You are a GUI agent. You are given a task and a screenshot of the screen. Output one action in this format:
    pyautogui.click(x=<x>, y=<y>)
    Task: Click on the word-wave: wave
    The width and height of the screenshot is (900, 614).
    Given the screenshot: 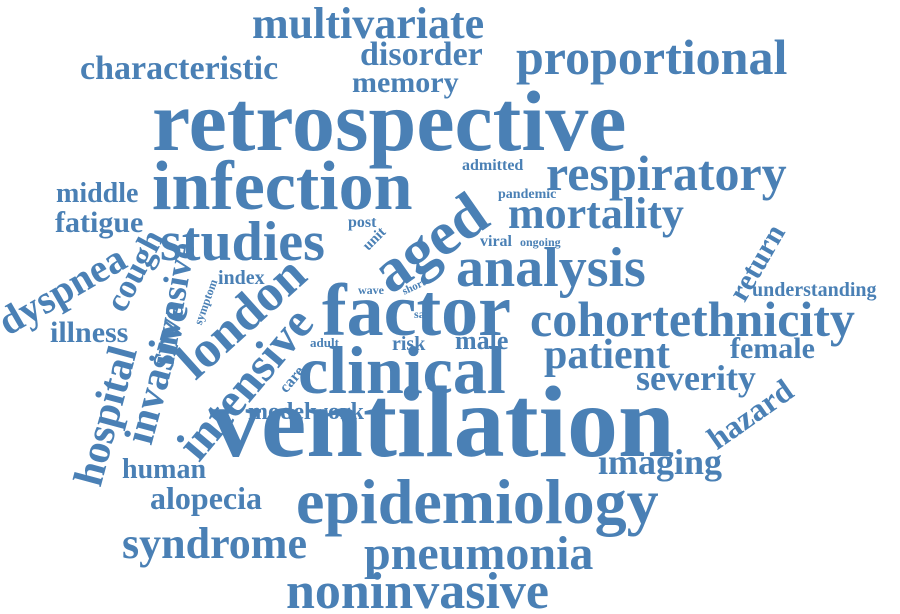 What is the action you would take?
    pyautogui.click(x=371, y=290)
    